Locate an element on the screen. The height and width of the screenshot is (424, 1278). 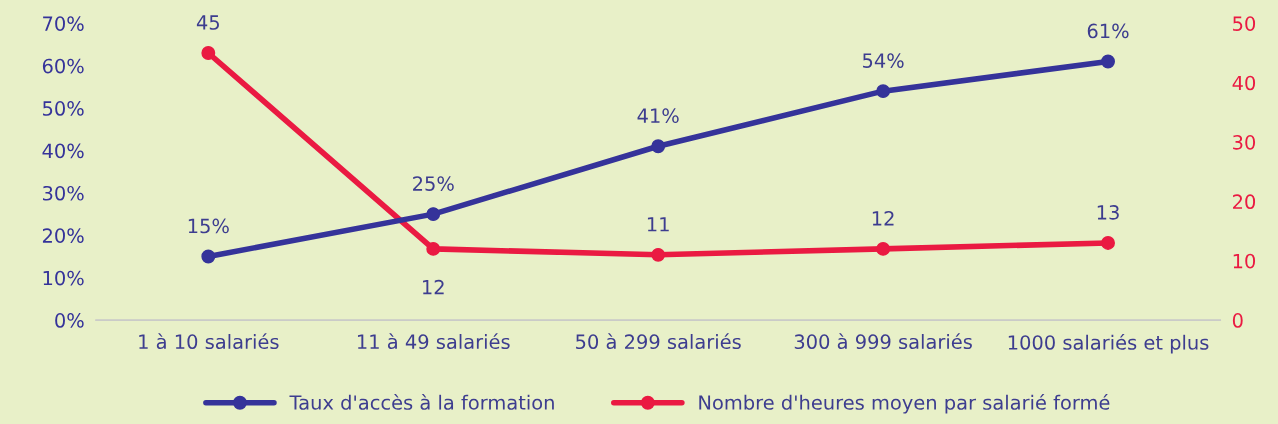
data-label: 45 is located at coordinates (207, 22).